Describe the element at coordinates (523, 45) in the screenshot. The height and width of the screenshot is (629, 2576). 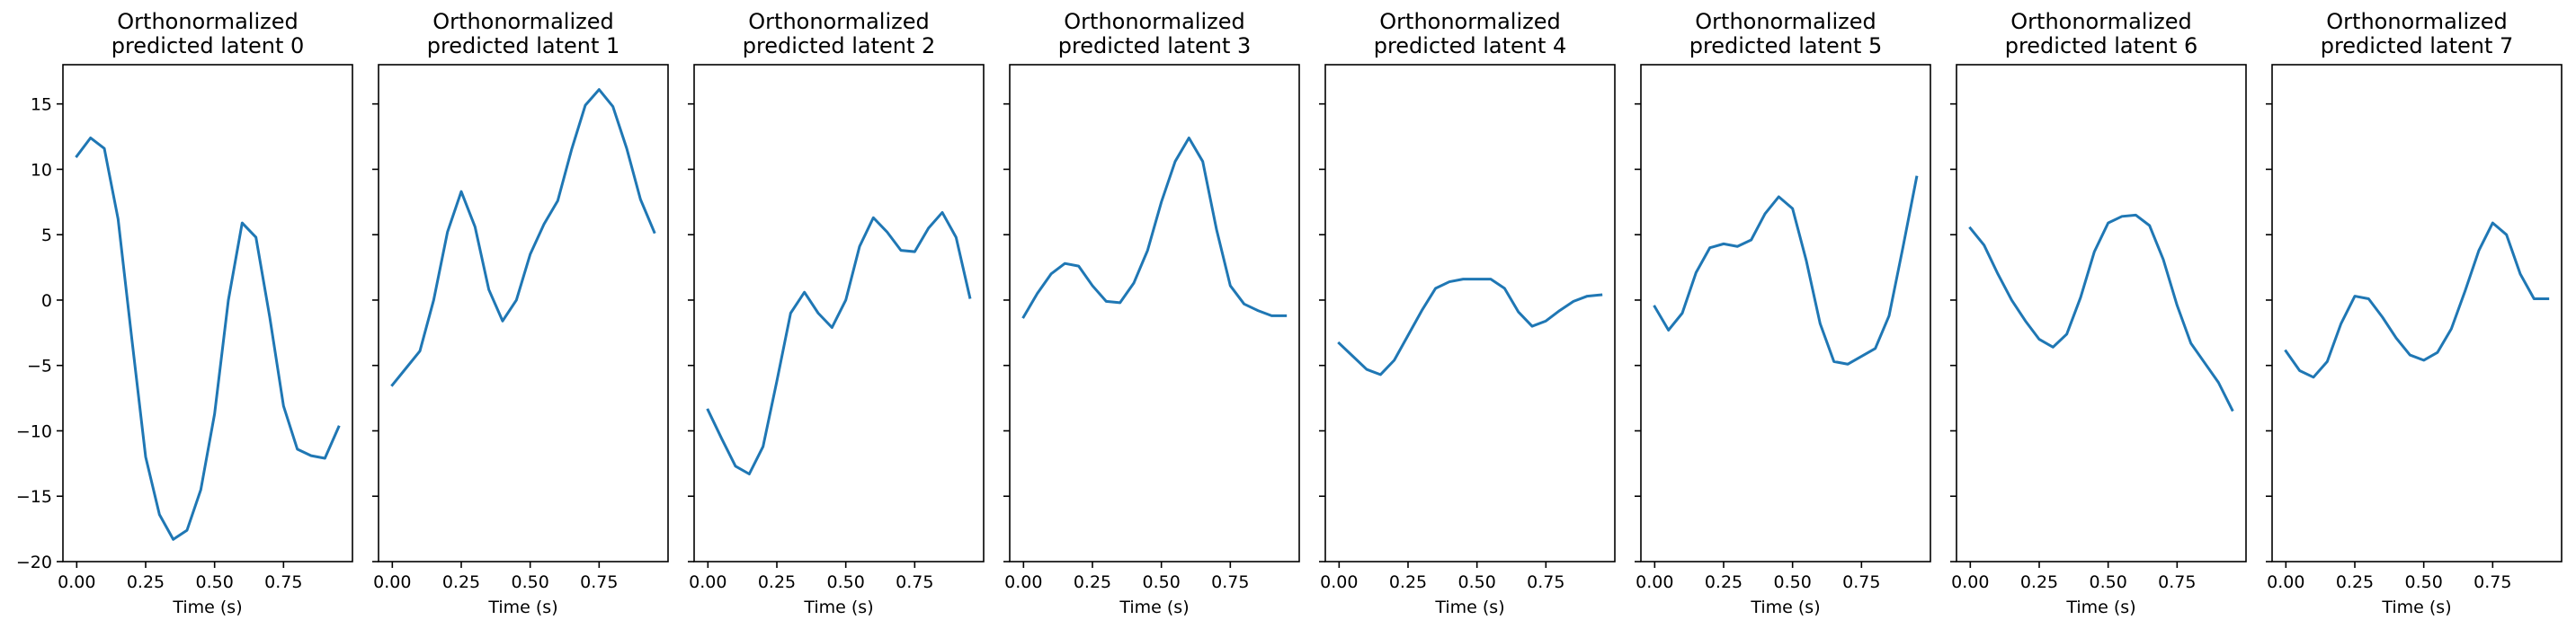
I see `panel-title-line: predicted latent 1` at that location.